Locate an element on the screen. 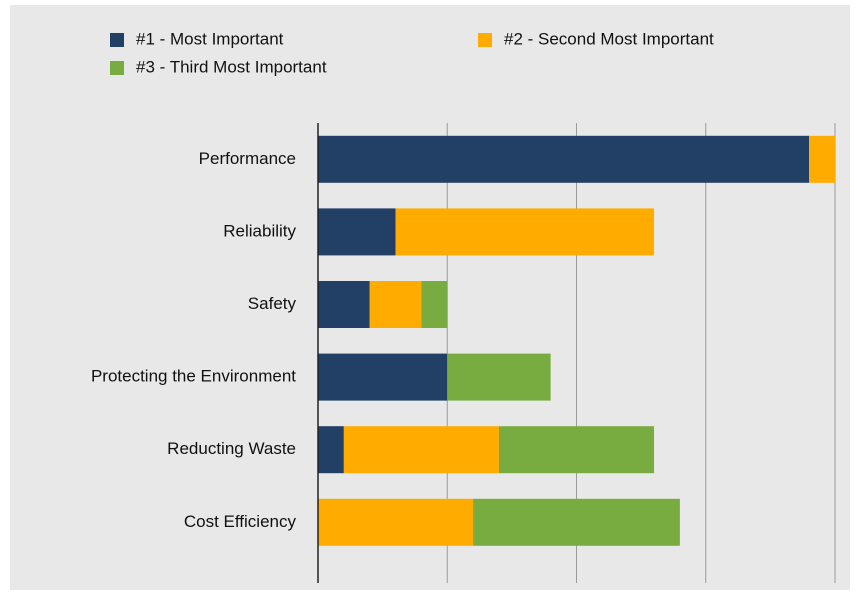  y-tick-label: Cost Efficiency is located at coordinates (240, 521).